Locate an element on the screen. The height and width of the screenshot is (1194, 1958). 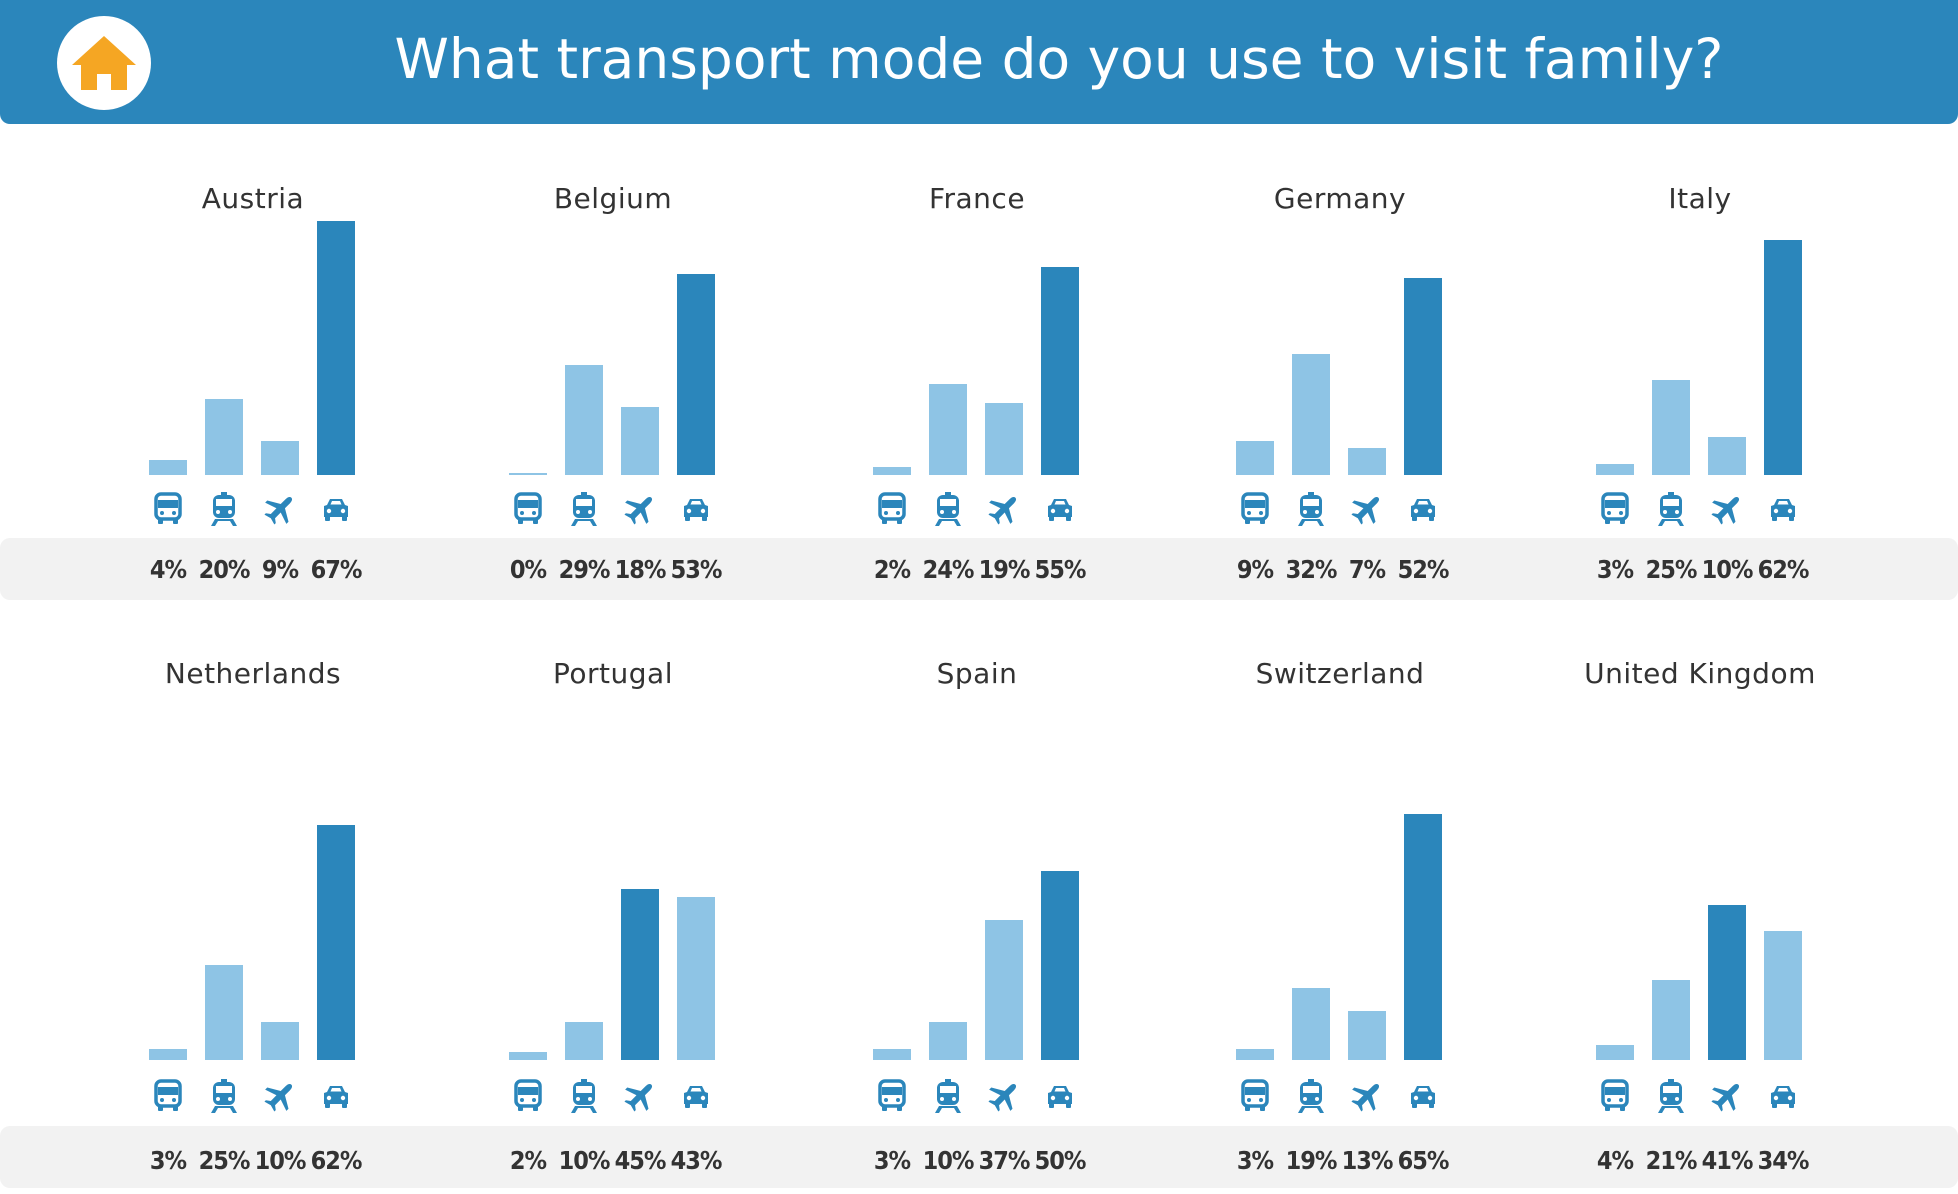
value-label-italy-train: 25% is located at coordinates (1671, 569).